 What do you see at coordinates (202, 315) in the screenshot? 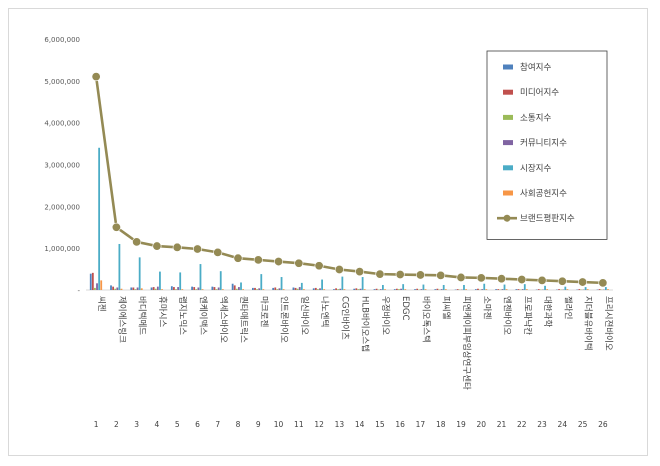
I see `x-category-label: 엔케이맥스` at bounding box center [202, 315].